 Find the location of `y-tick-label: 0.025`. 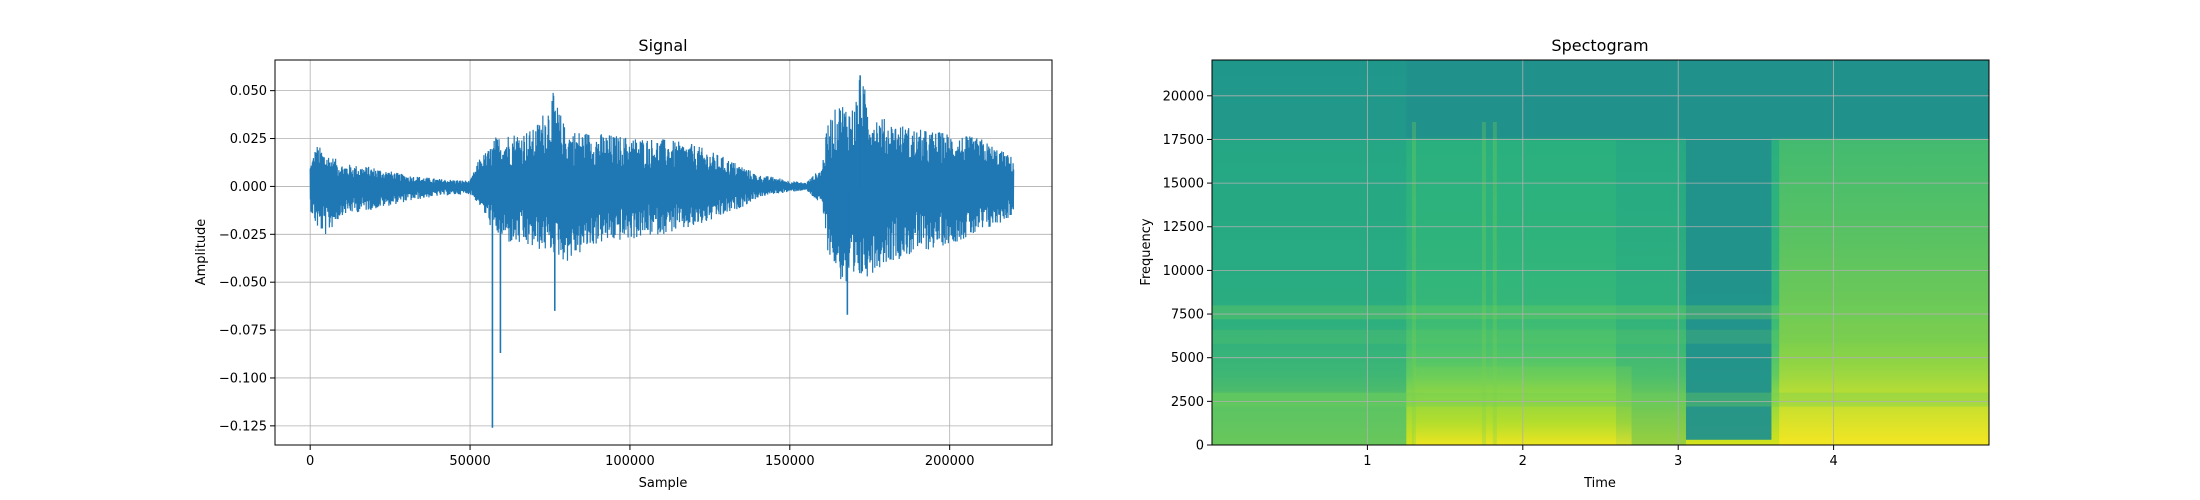

y-tick-label: 0.025 is located at coordinates (248, 139).